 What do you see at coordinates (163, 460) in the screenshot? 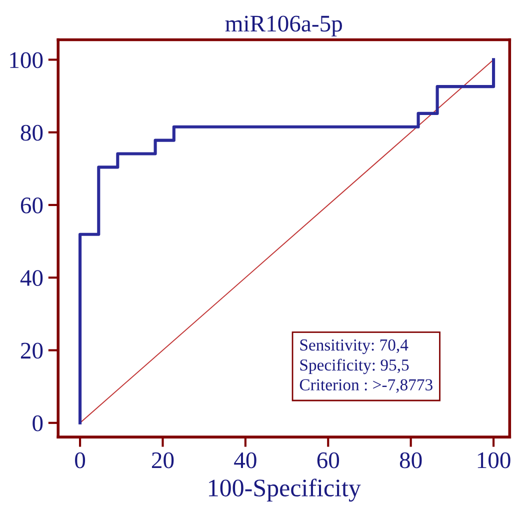
I see `x-tick-label: 20` at bounding box center [163, 460].